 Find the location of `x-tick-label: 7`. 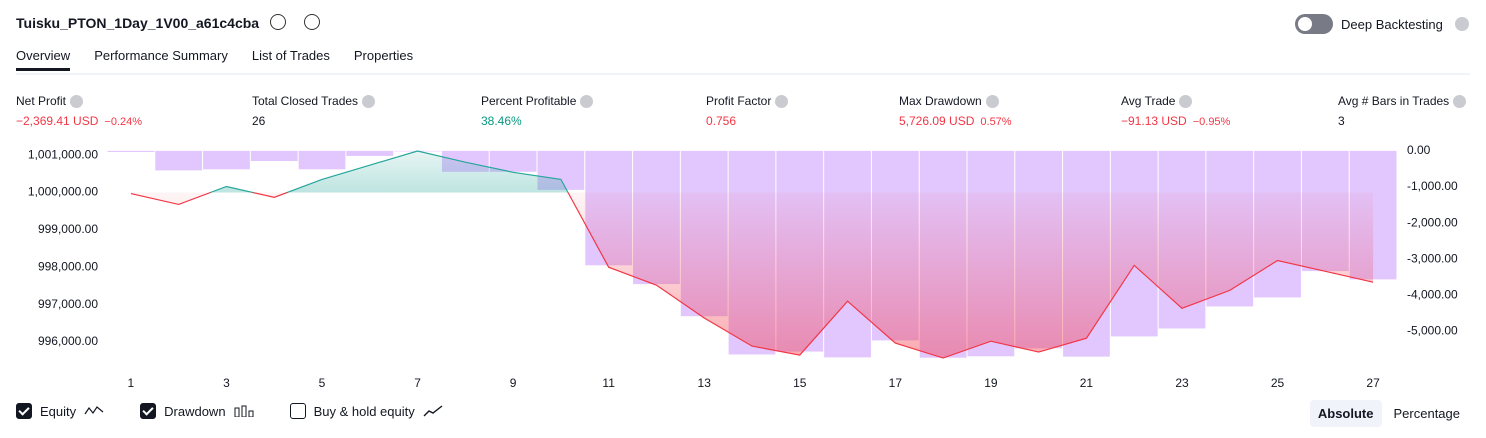

x-tick-label: 7 is located at coordinates (417, 383).